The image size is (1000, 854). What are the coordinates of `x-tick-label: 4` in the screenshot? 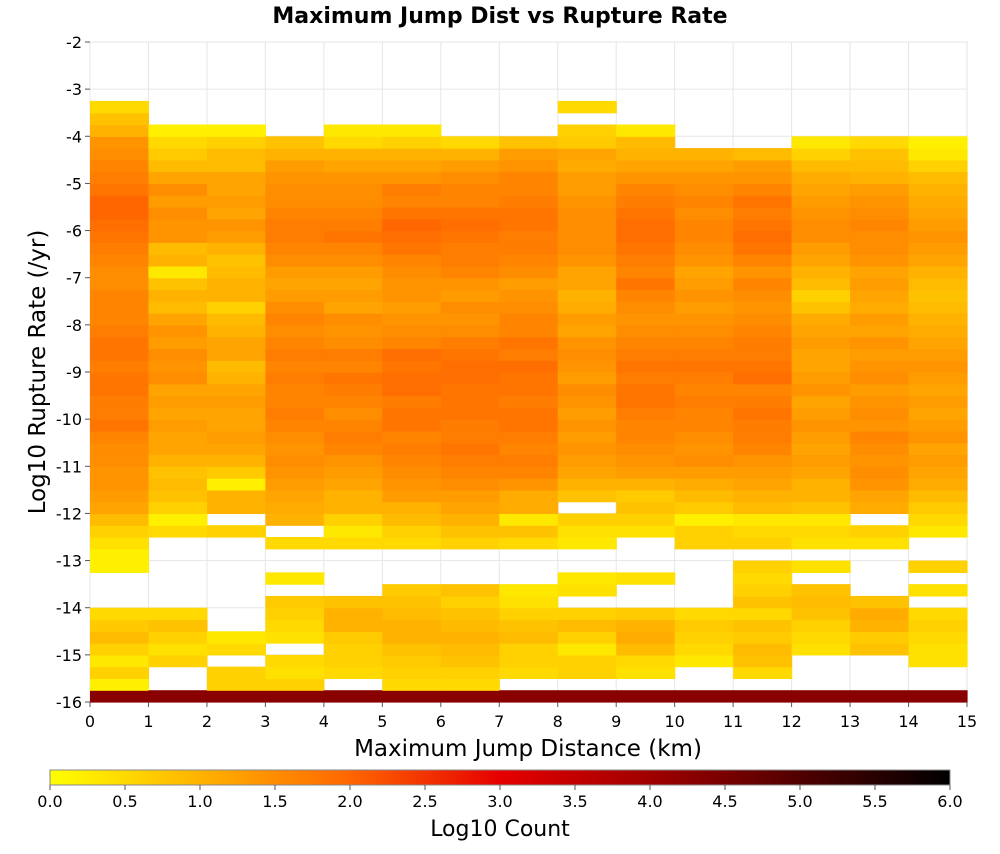 It's located at (324, 721).